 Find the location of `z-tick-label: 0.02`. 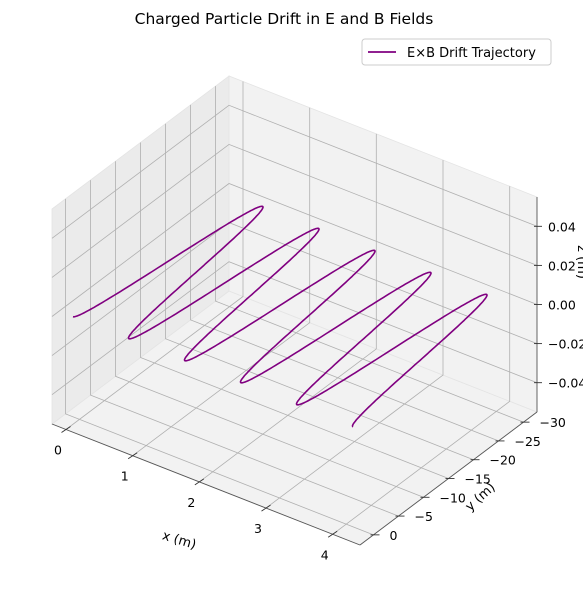

z-tick-label: 0.02 is located at coordinates (562, 265).